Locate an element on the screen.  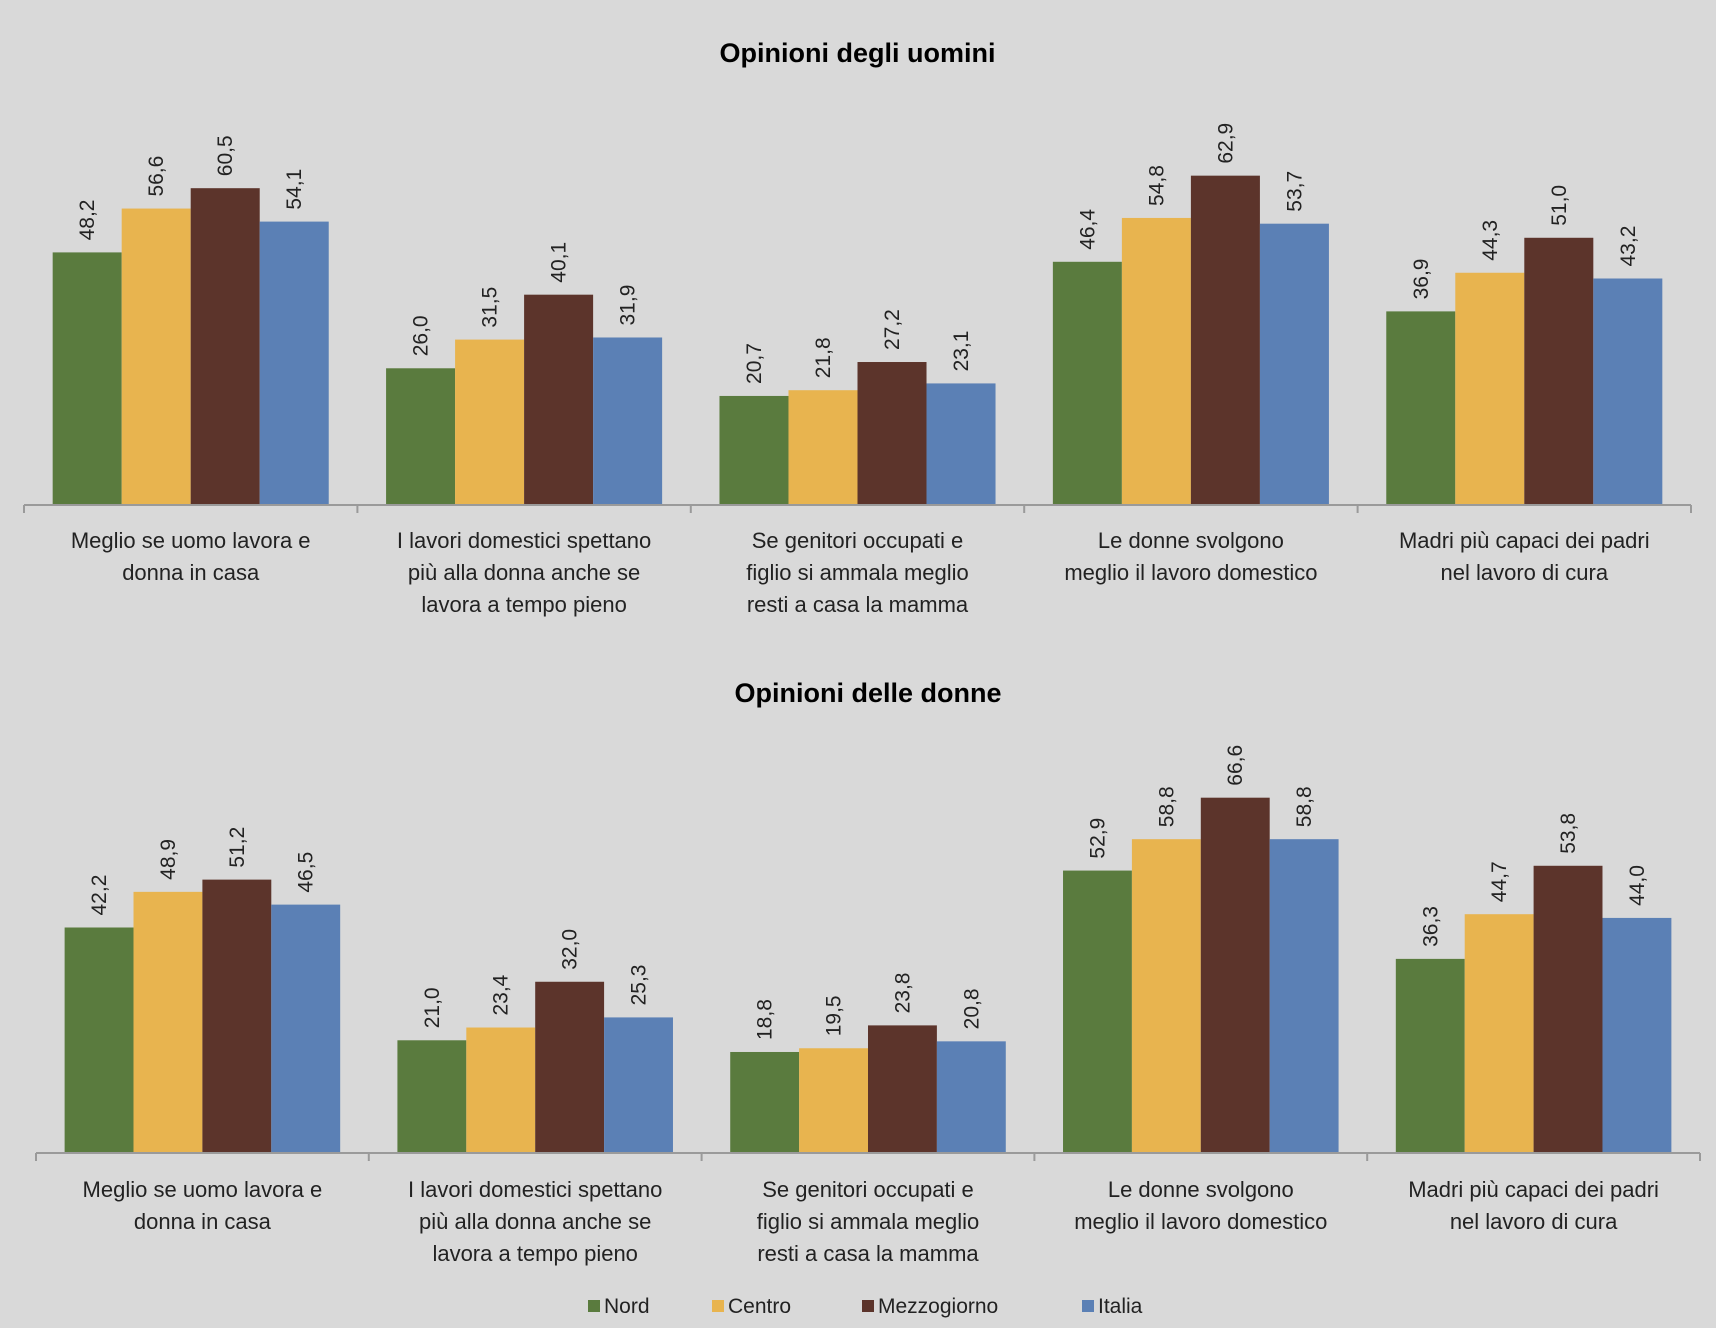
data-label: 60,5 is located at coordinates (225, 155).